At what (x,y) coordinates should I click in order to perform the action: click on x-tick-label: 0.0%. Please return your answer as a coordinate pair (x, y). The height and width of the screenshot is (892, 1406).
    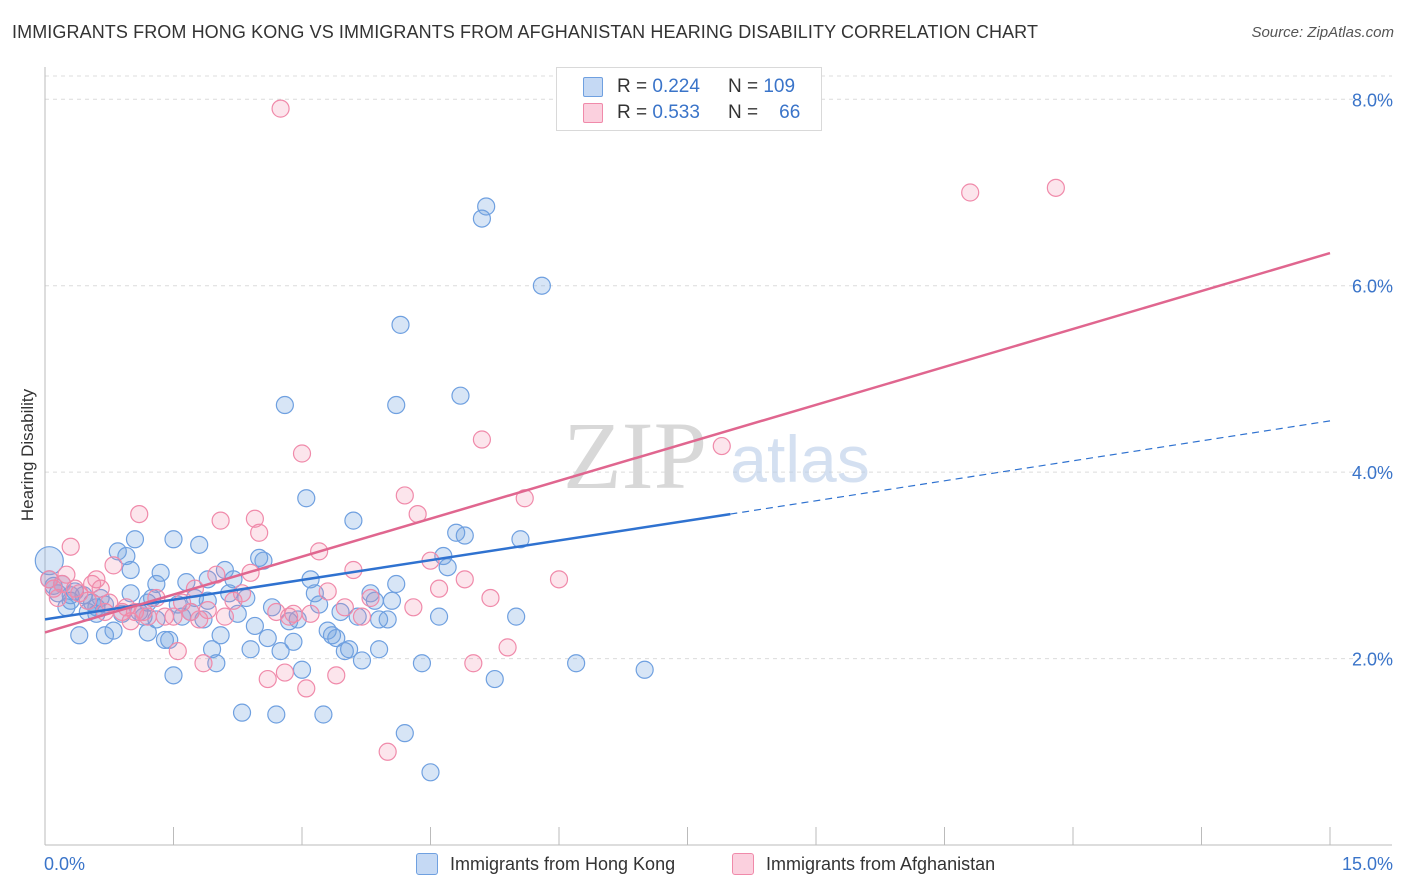
    Looking at the image, I should click on (64, 864).